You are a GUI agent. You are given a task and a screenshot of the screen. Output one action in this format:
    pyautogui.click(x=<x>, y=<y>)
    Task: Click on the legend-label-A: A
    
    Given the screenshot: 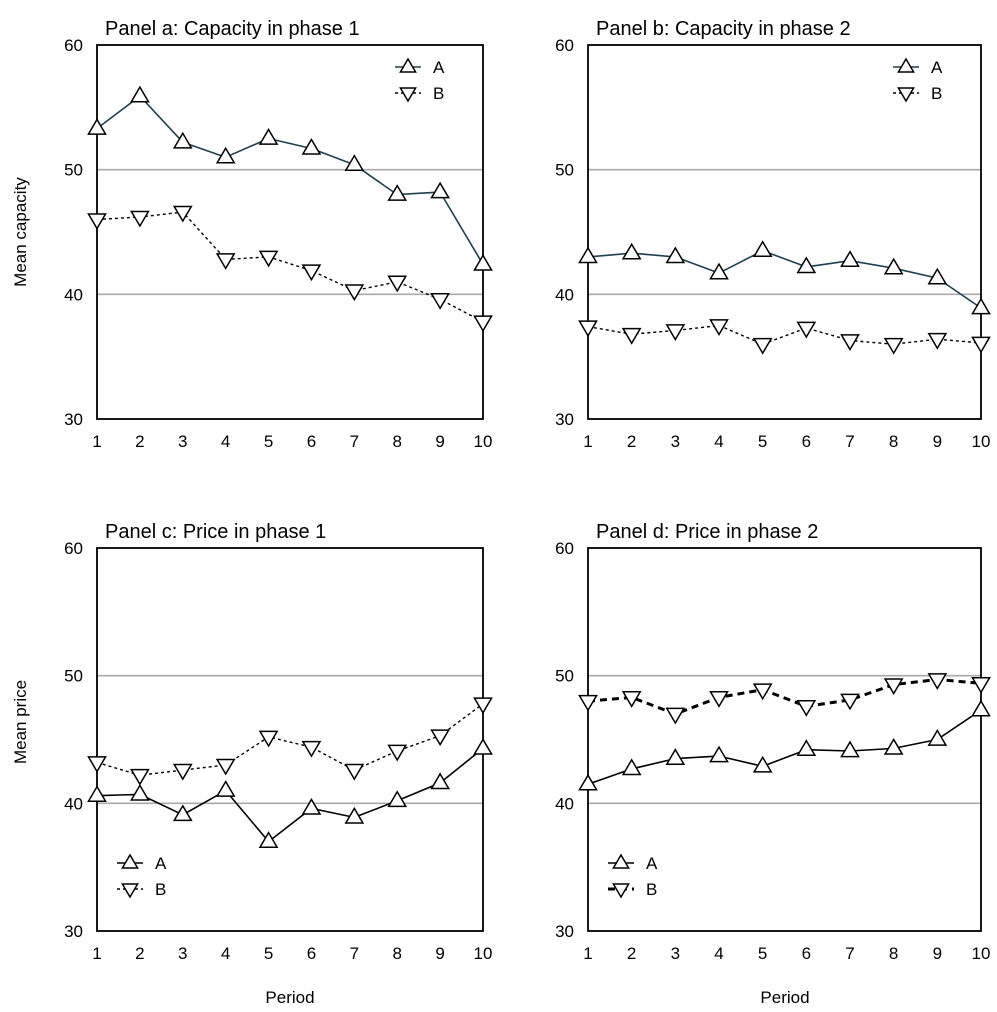 What is the action you would take?
    pyautogui.click(x=937, y=67)
    